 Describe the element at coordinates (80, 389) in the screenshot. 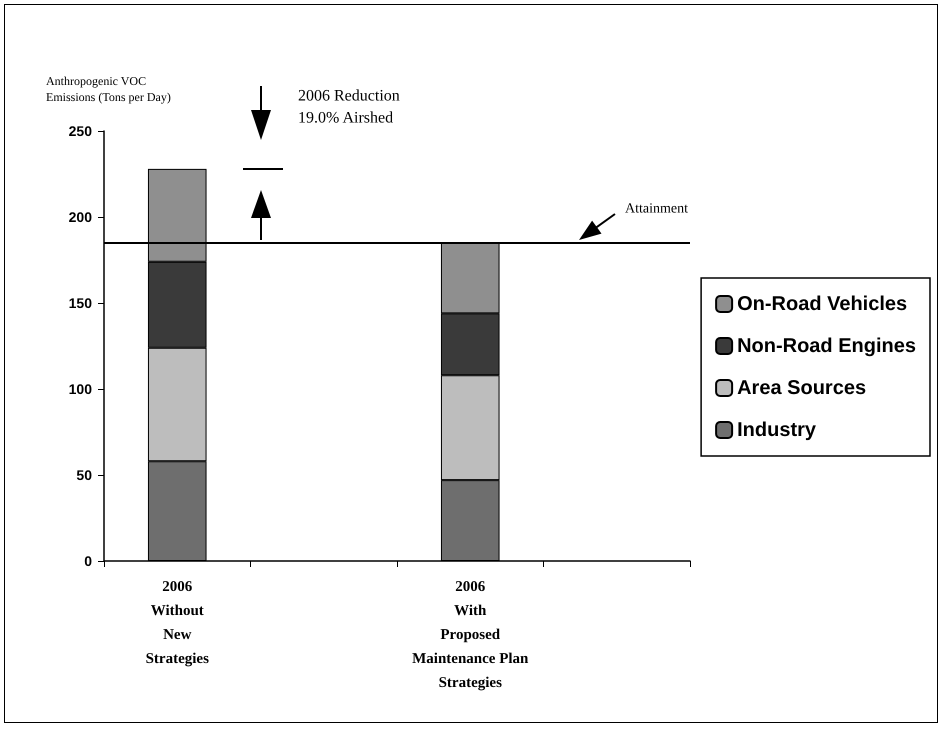

I see `y-tick-label: 100` at that location.